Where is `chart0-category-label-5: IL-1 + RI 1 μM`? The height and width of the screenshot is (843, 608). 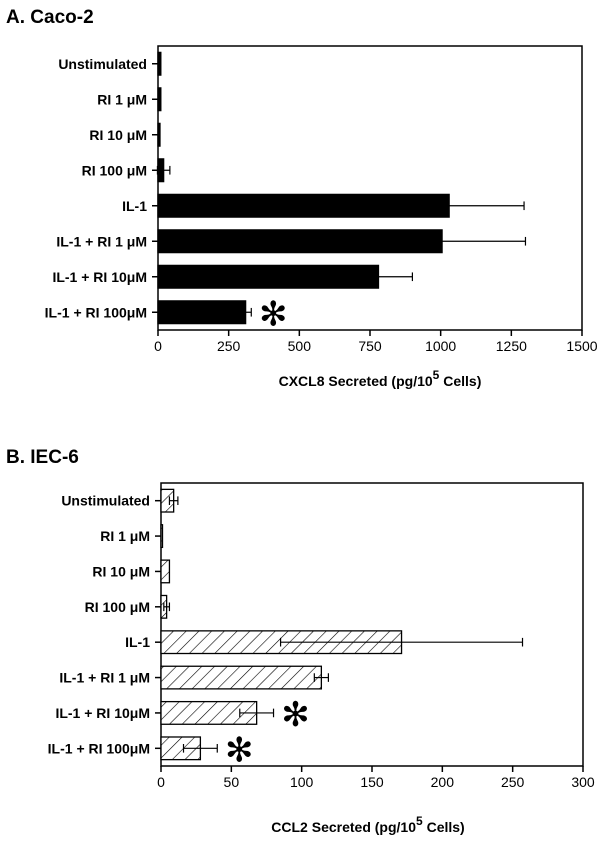 chart0-category-label-5: IL-1 + RI 1 μM is located at coordinates (101, 241).